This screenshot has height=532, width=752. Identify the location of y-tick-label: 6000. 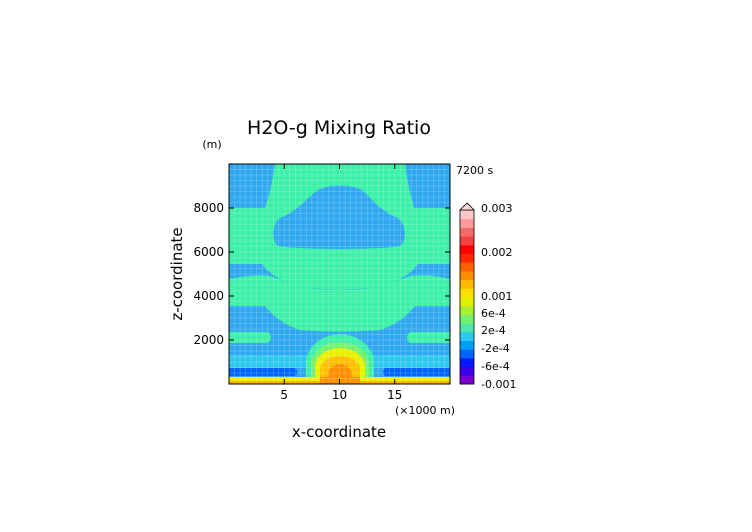
(208, 252).